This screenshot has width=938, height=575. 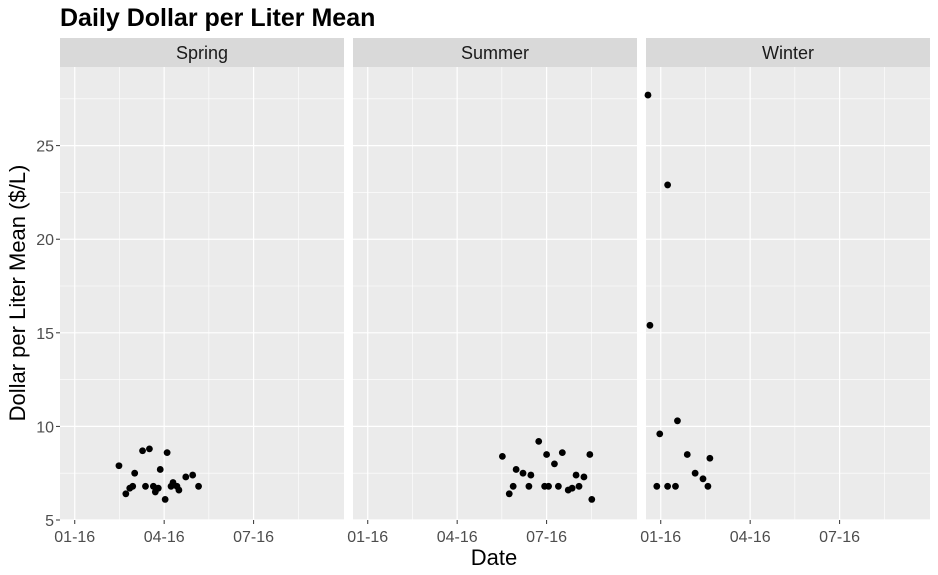 I want to click on y-axis-title: Dollar per Liter Mean ($/L), so click(x=17, y=293).